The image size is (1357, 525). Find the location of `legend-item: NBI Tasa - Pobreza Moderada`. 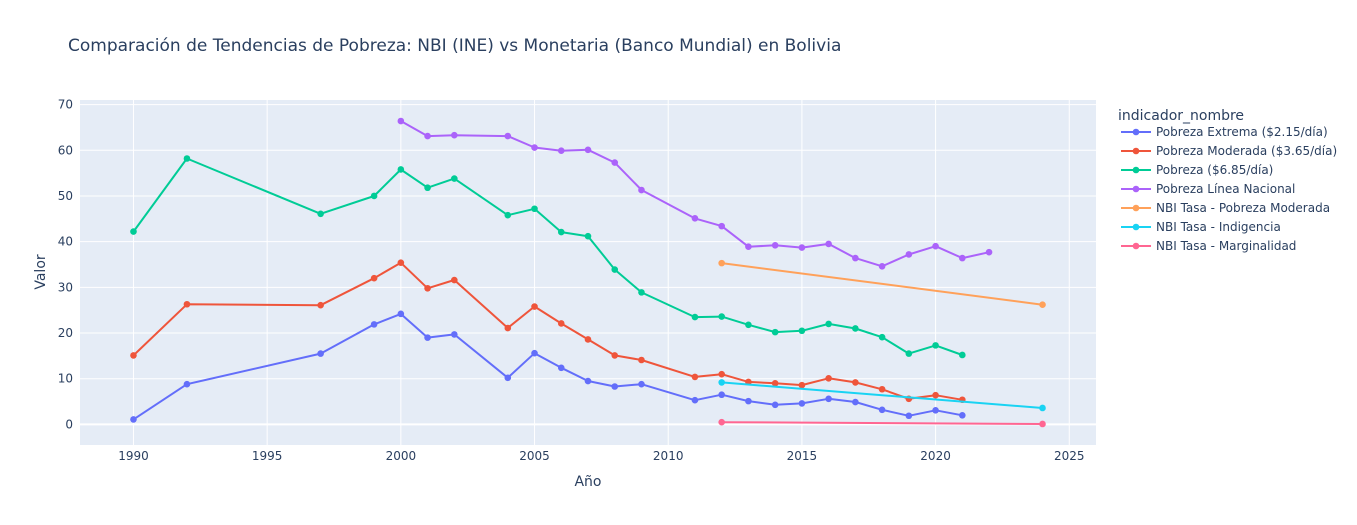

legend-item: NBI Tasa - Pobreza Moderada is located at coordinates (1225, 208).